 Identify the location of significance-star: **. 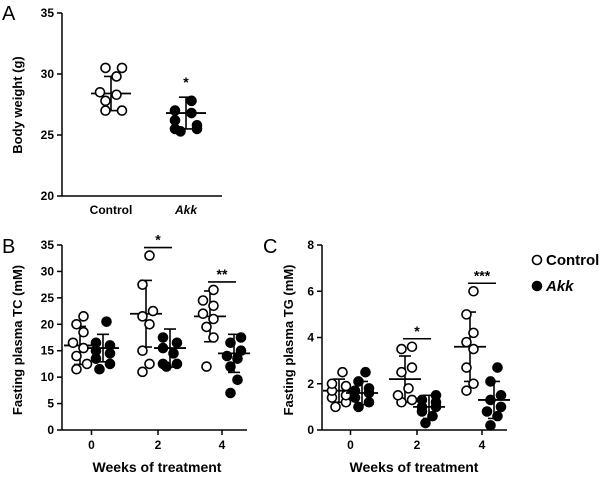
(222, 274).